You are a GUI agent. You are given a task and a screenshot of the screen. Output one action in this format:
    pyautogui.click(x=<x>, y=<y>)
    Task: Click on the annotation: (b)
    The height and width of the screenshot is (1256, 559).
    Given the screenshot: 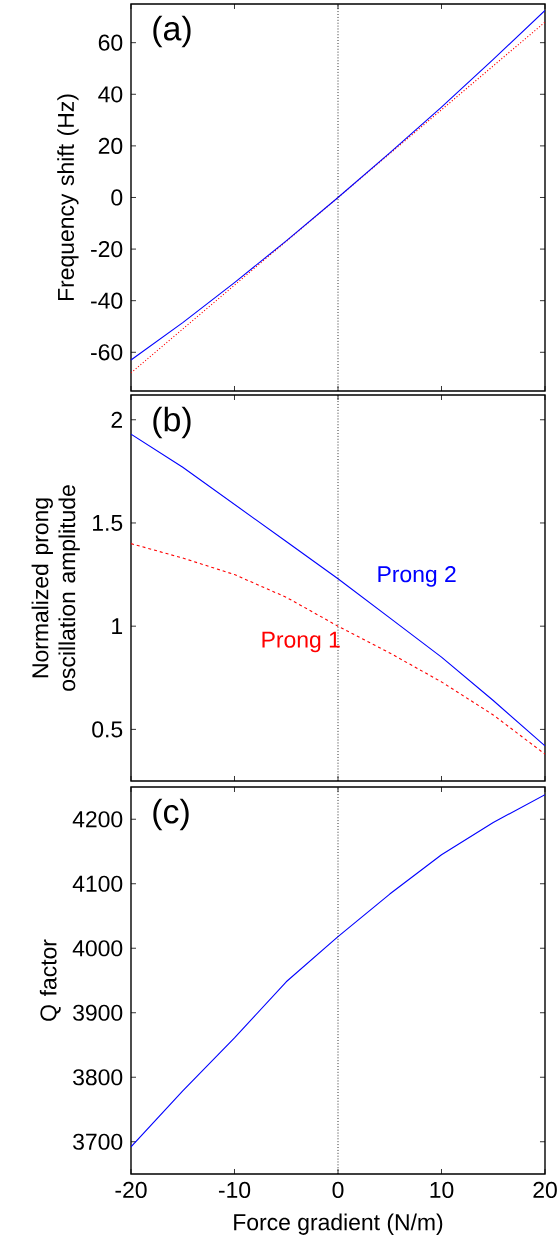 What is the action you would take?
    pyautogui.click(x=172, y=422)
    